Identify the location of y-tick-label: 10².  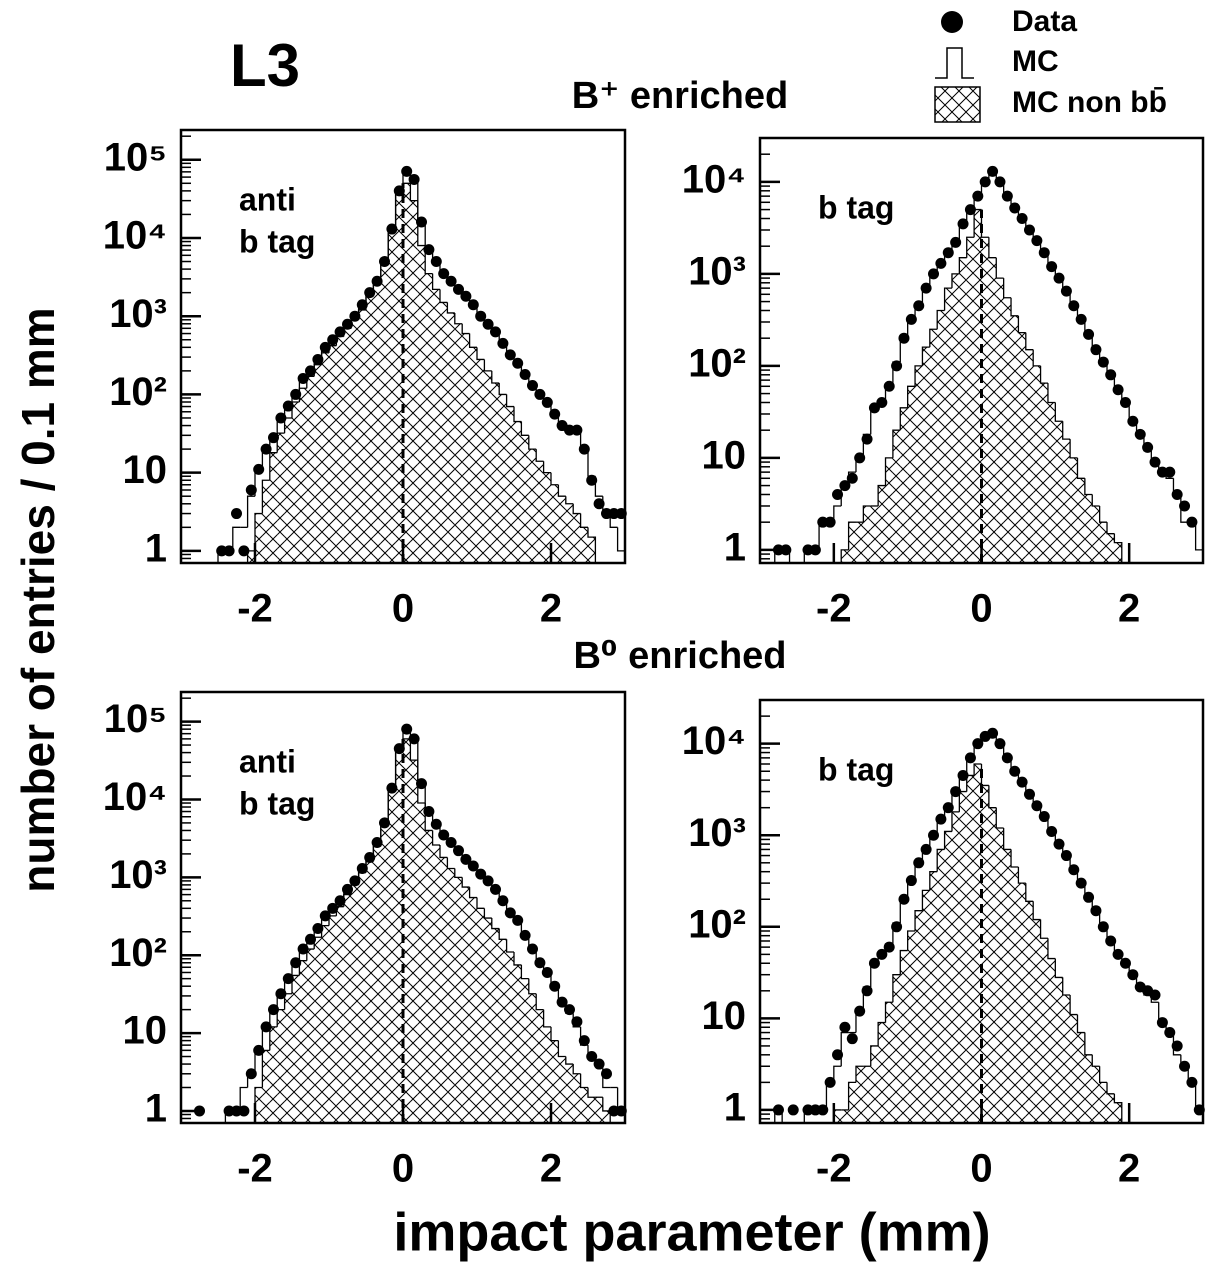
(138, 392).